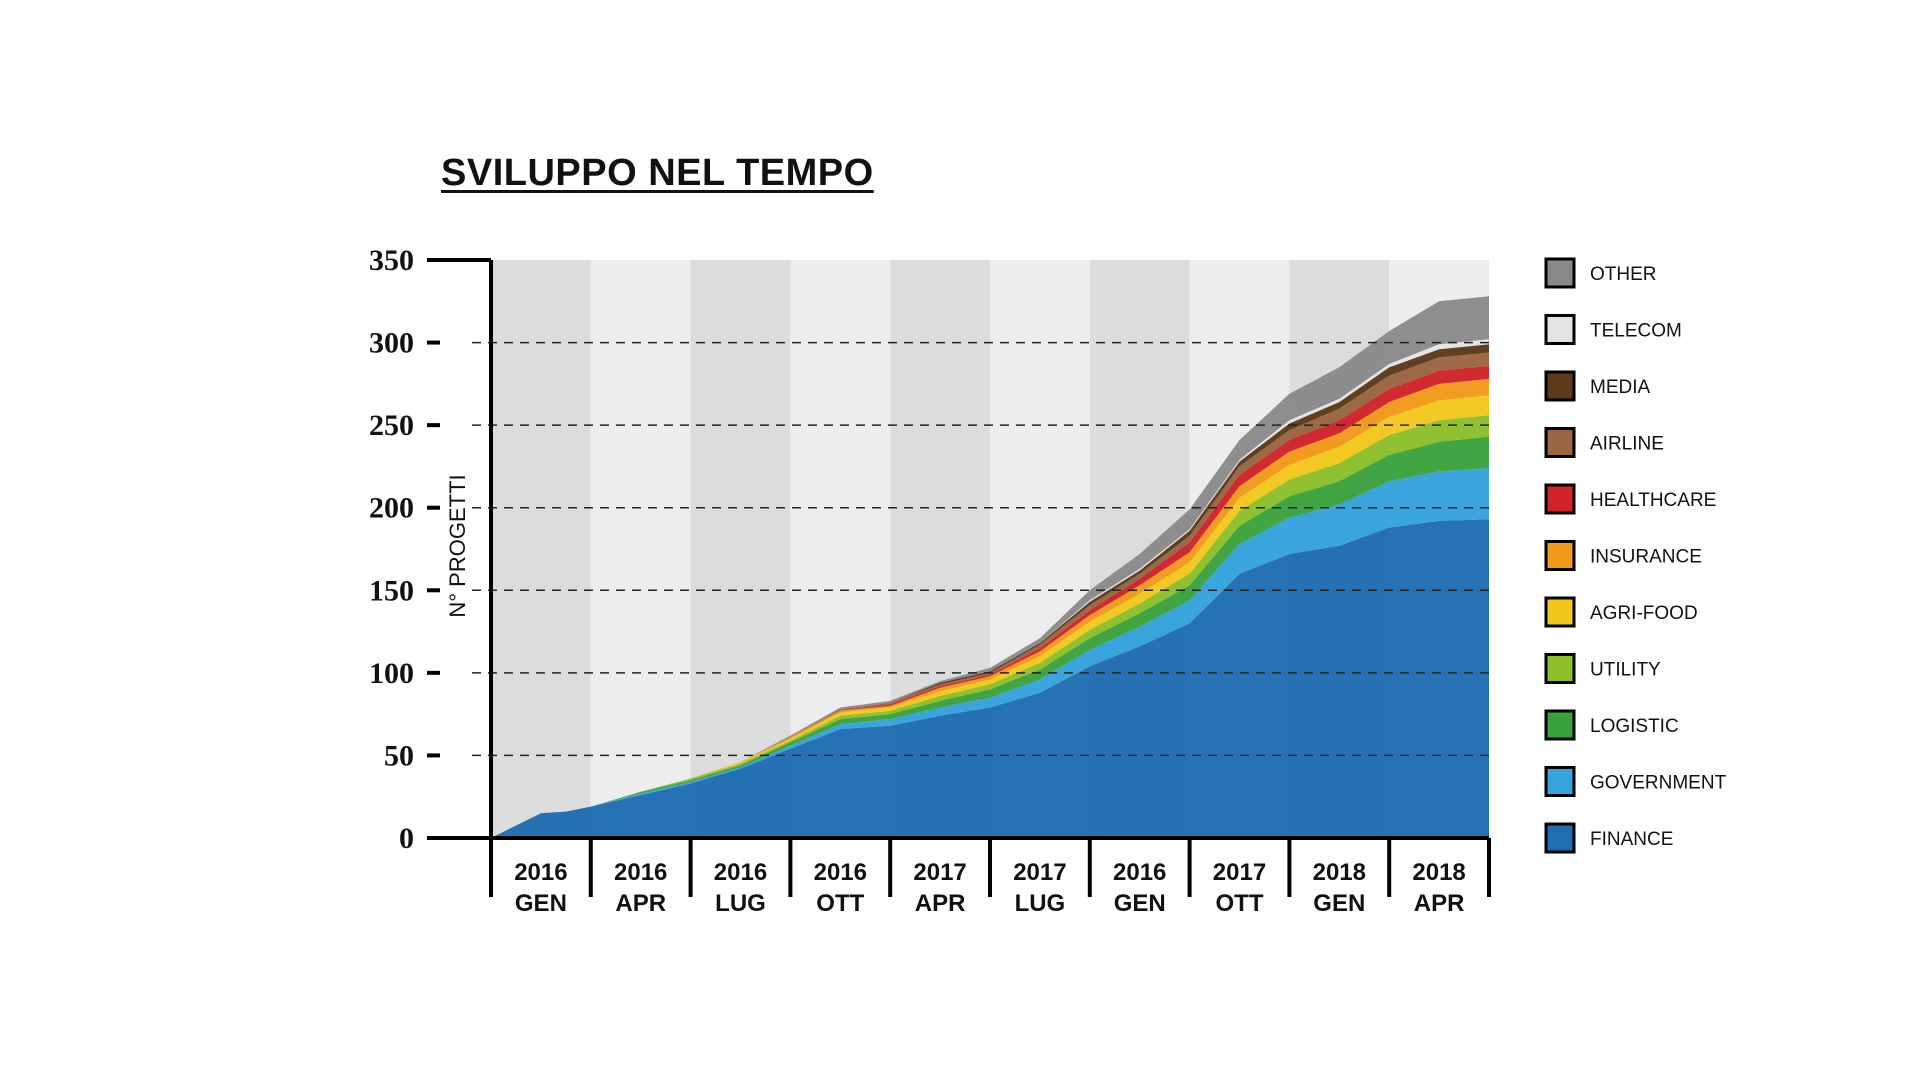 This screenshot has height=1080, width=1920. What do you see at coordinates (406, 838) in the screenshot?
I see `y-tick-label-0: 0` at bounding box center [406, 838].